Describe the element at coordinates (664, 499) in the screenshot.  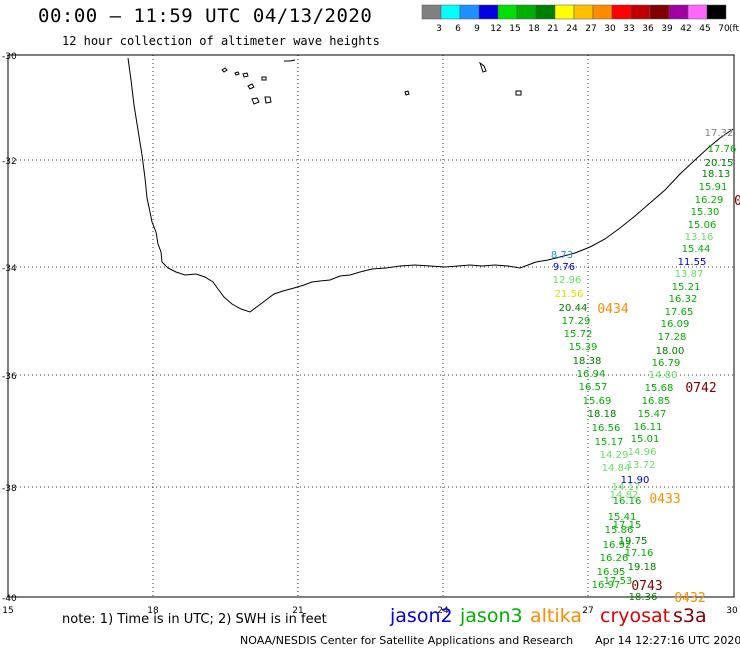
I see `pass-time-label: 0433` at that location.